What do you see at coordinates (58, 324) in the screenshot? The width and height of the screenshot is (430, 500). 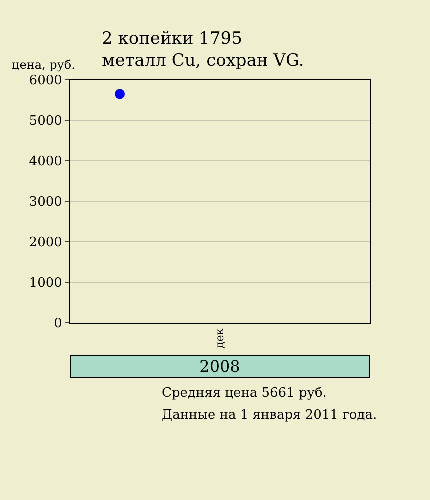 I see `y-tick-label: 0` at bounding box center [58, 324].